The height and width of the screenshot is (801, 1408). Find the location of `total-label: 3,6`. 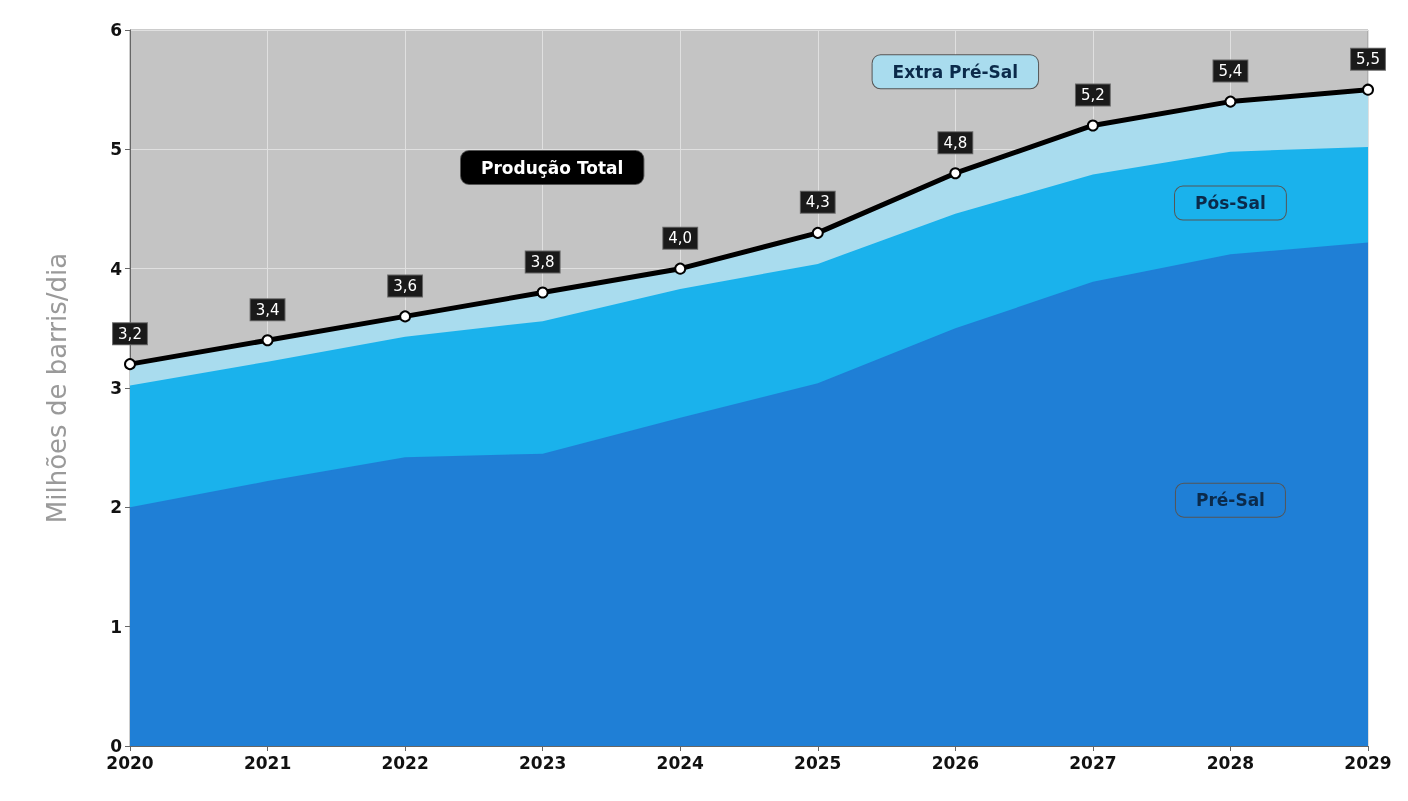

total-label: 3,6 is located at coordinates (405, 285).